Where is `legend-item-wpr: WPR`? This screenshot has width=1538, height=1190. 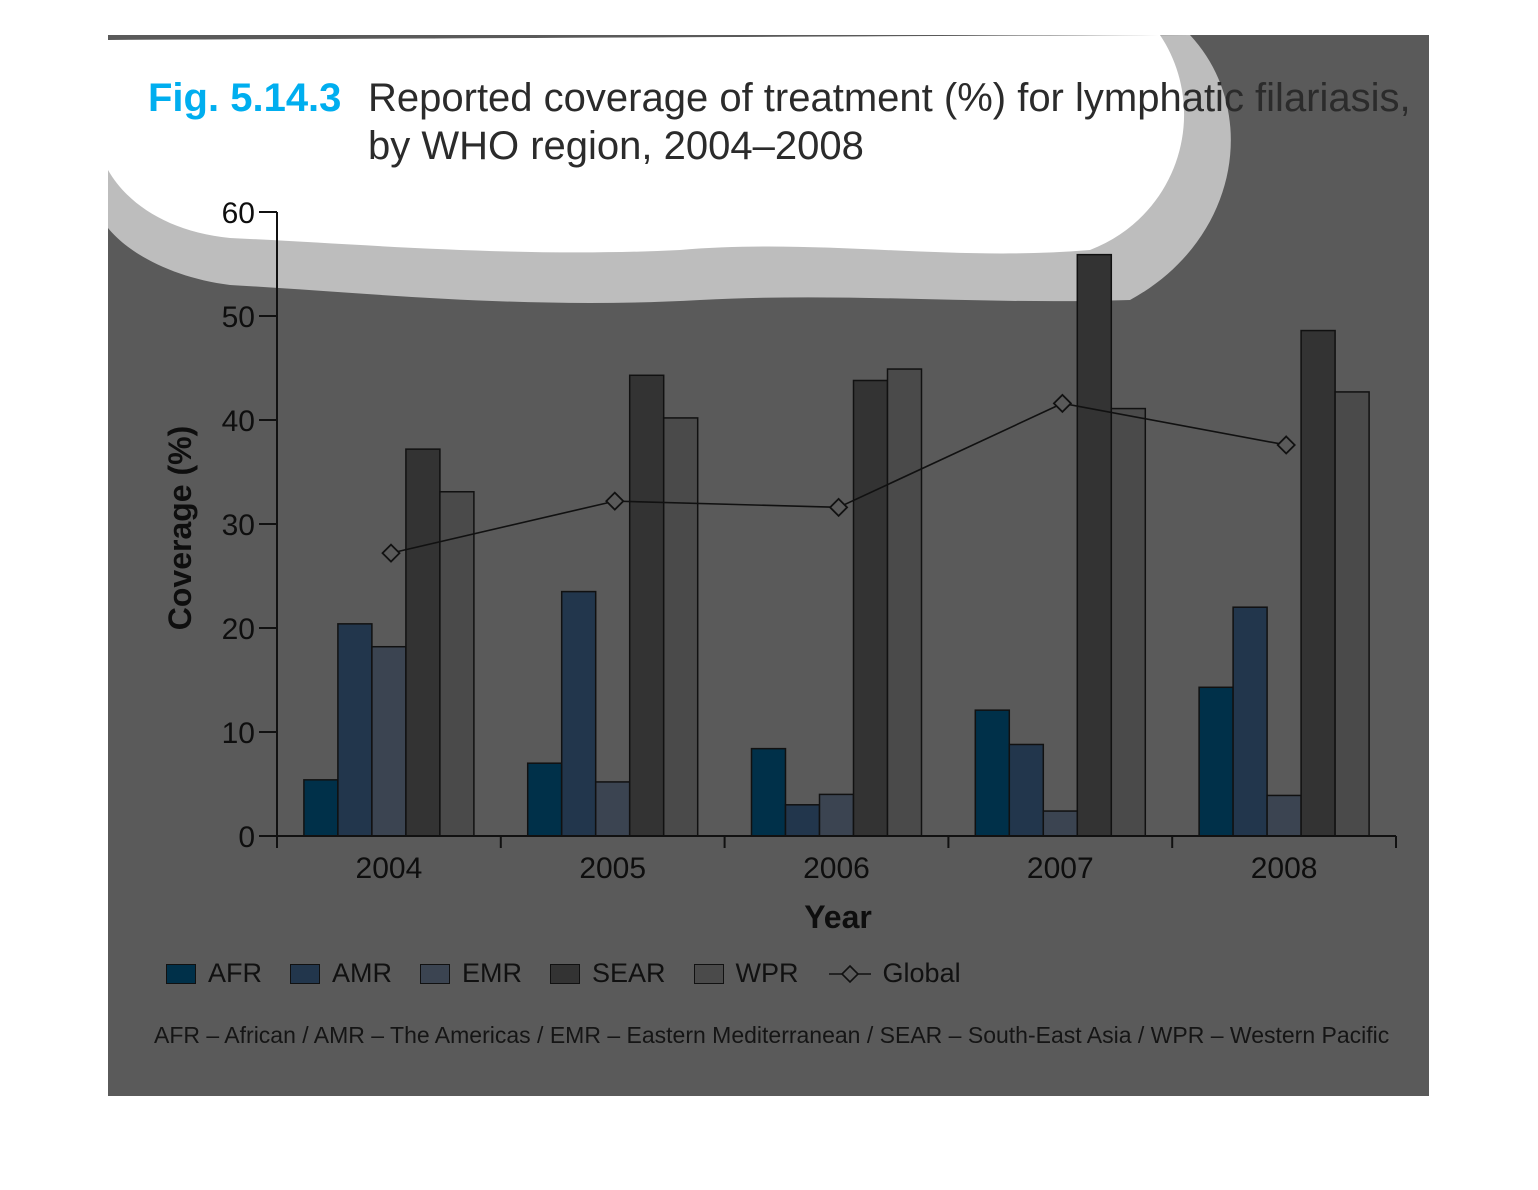
legend-item-wpr: WPR is located at coordinates (746, 973).